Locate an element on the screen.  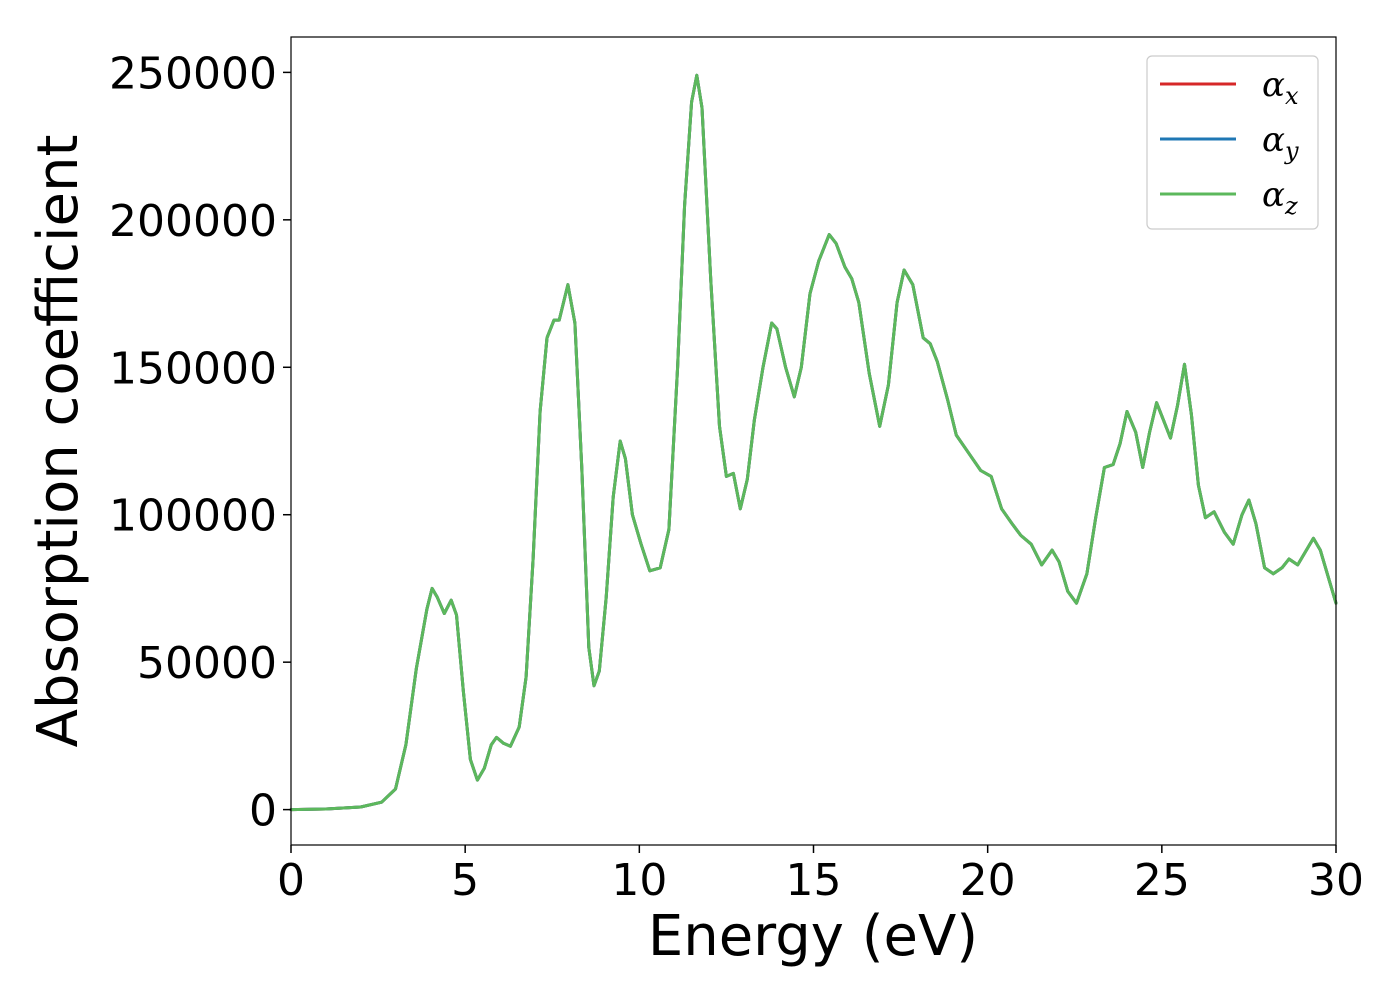
legend-label-x: αx is located at coordinates (1280, 87).